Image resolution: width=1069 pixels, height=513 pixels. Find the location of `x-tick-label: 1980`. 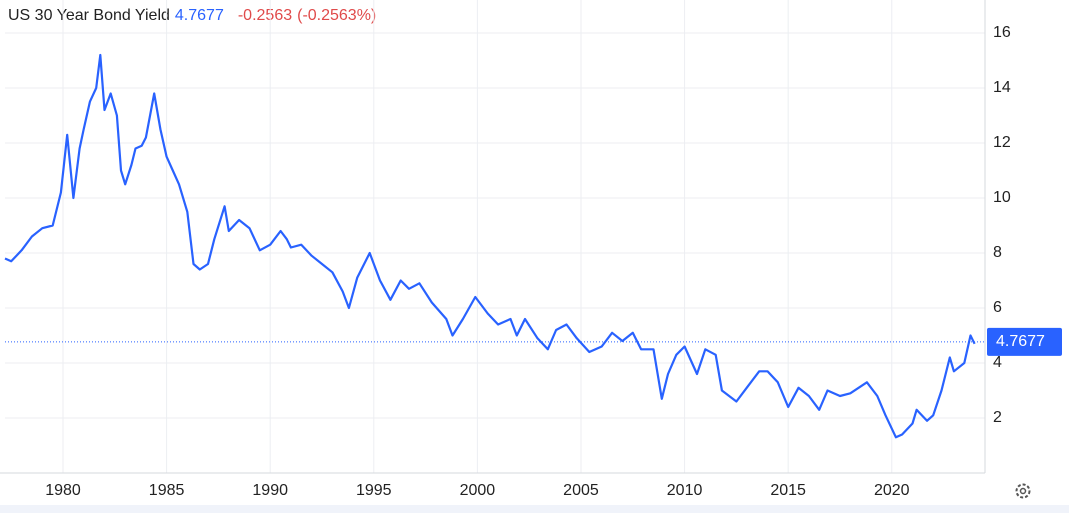

x-tick-label: 1980 is located at coordinates (63, 490).